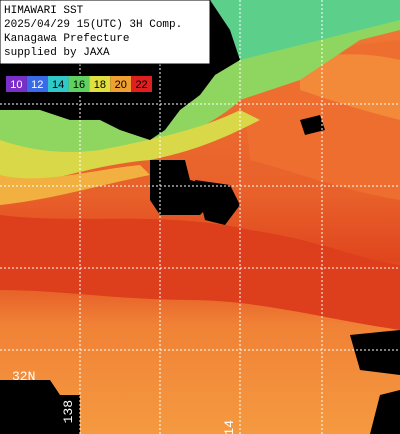 Image resolution: width=400 pixels, height=434 pixels. I want to click on legend-label: 18, so click(100, 85).